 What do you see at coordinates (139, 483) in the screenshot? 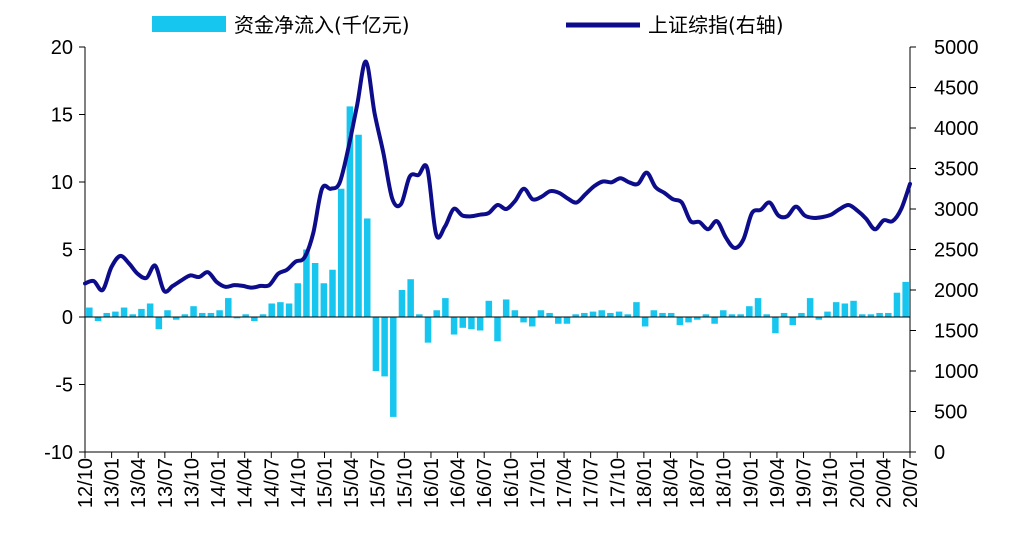
I see `x-axis-tick-label: 13/04` at bounding box center [139, 483].